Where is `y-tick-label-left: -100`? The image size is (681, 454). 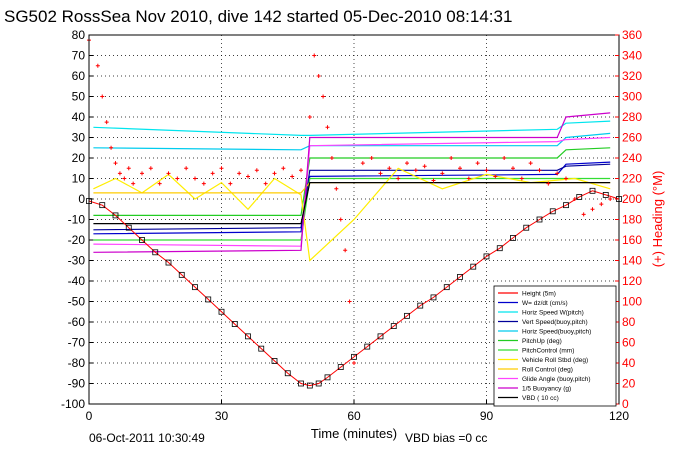
y-tick-label-left: -100 is located at coordinates (73, 404).